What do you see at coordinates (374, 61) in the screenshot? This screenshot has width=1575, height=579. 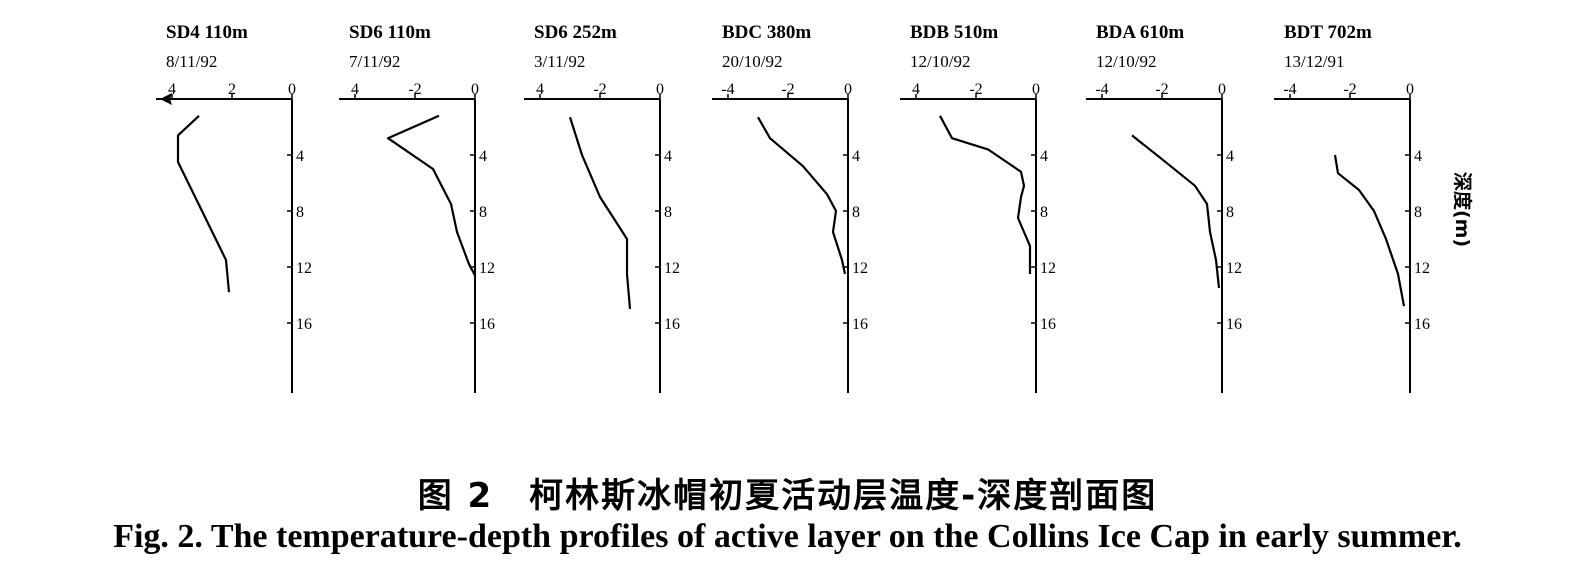 I see `panel-date: 7/11/92` at bounding box center [374, 61].